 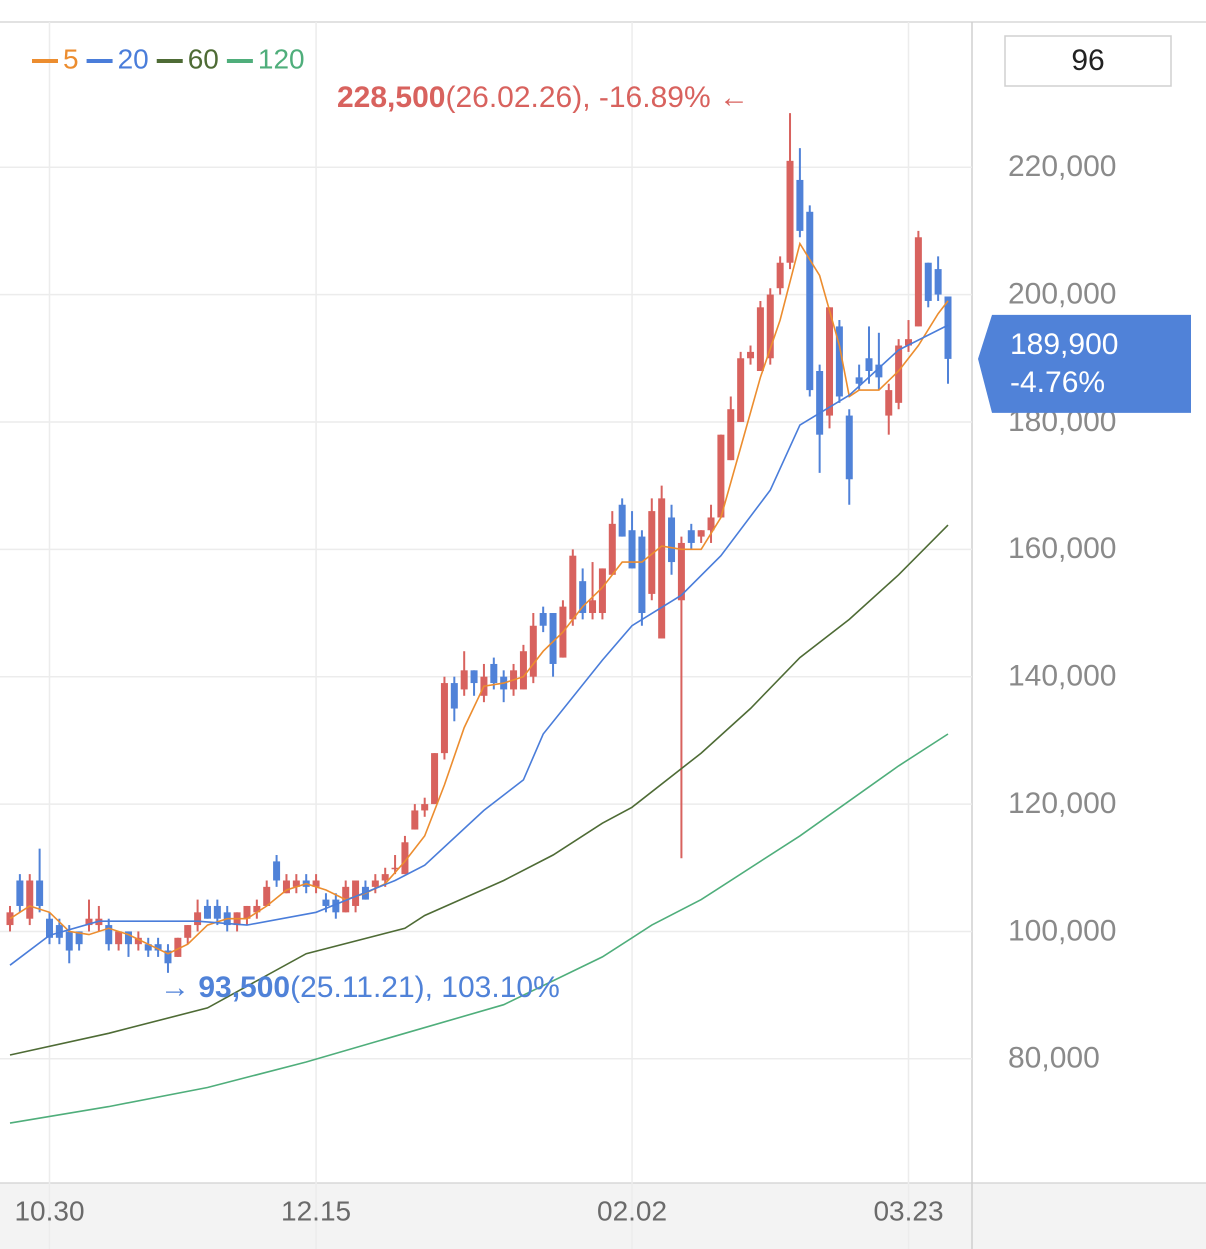 I want to click on legend-label: 20, so click(x=133, y=58).